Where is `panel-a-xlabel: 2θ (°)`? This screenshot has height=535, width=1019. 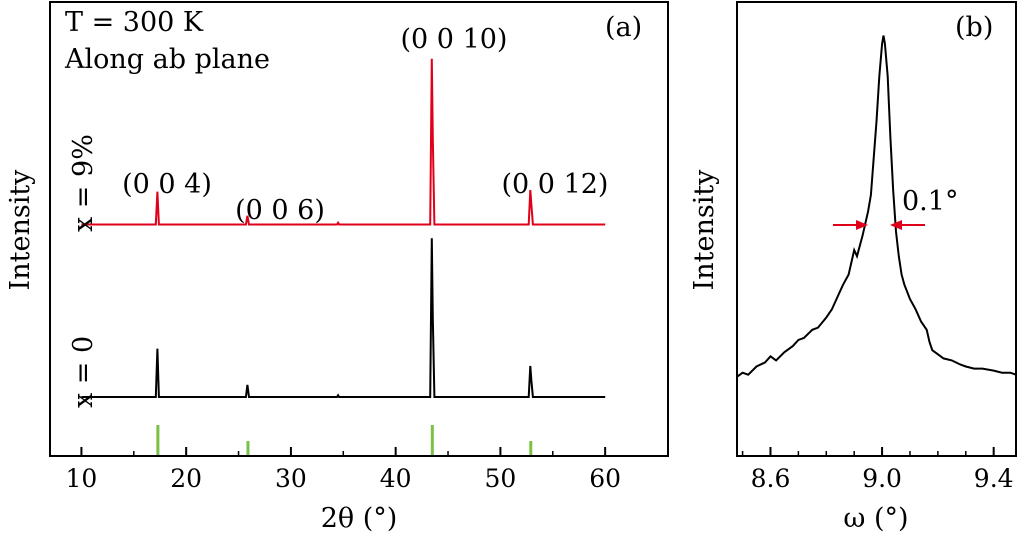 panel-a-xlabel: 2θ (°) is located at coordinates (359, 518).